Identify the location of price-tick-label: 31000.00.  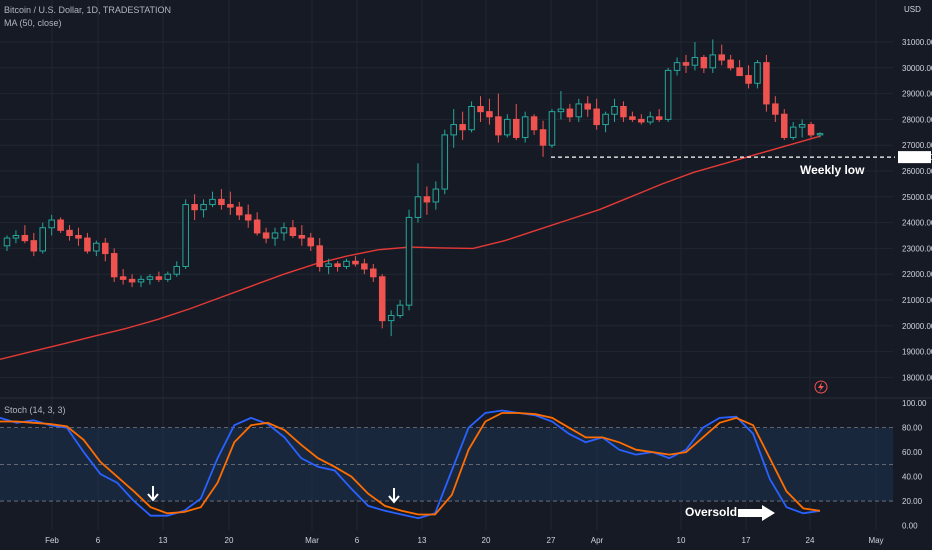
(917, 42).